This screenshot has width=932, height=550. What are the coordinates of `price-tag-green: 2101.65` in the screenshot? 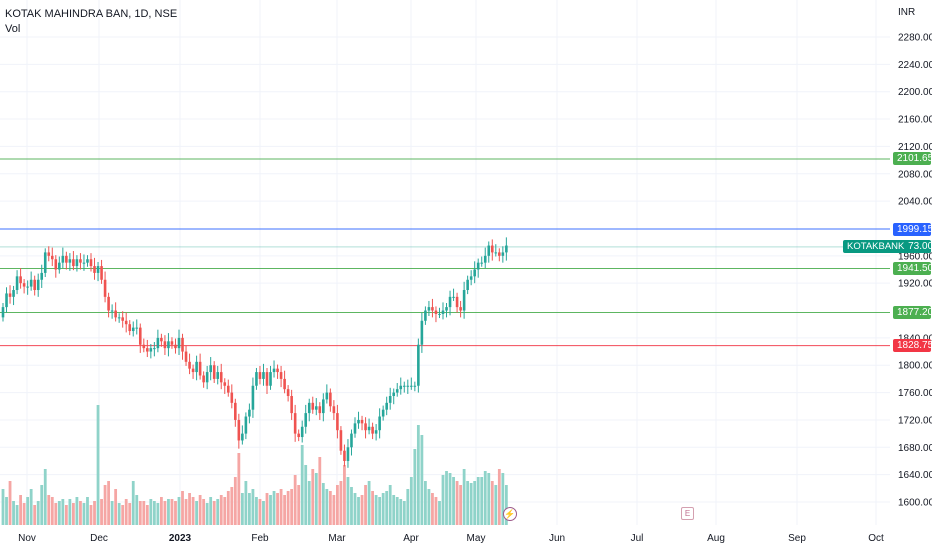 It's located at (912, 159).